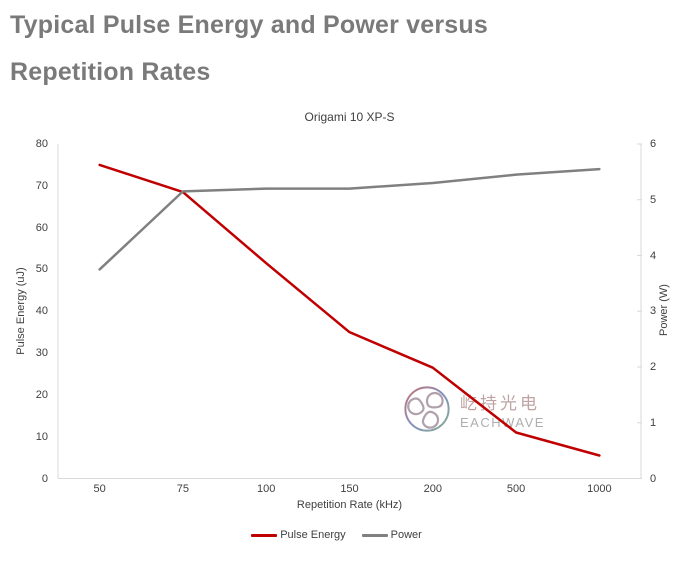 This screenshot has height=576, width=673. Describe the element at coordinates (653, 478) in the screenshot. I see `y-right-tick-label: 0` at that location.